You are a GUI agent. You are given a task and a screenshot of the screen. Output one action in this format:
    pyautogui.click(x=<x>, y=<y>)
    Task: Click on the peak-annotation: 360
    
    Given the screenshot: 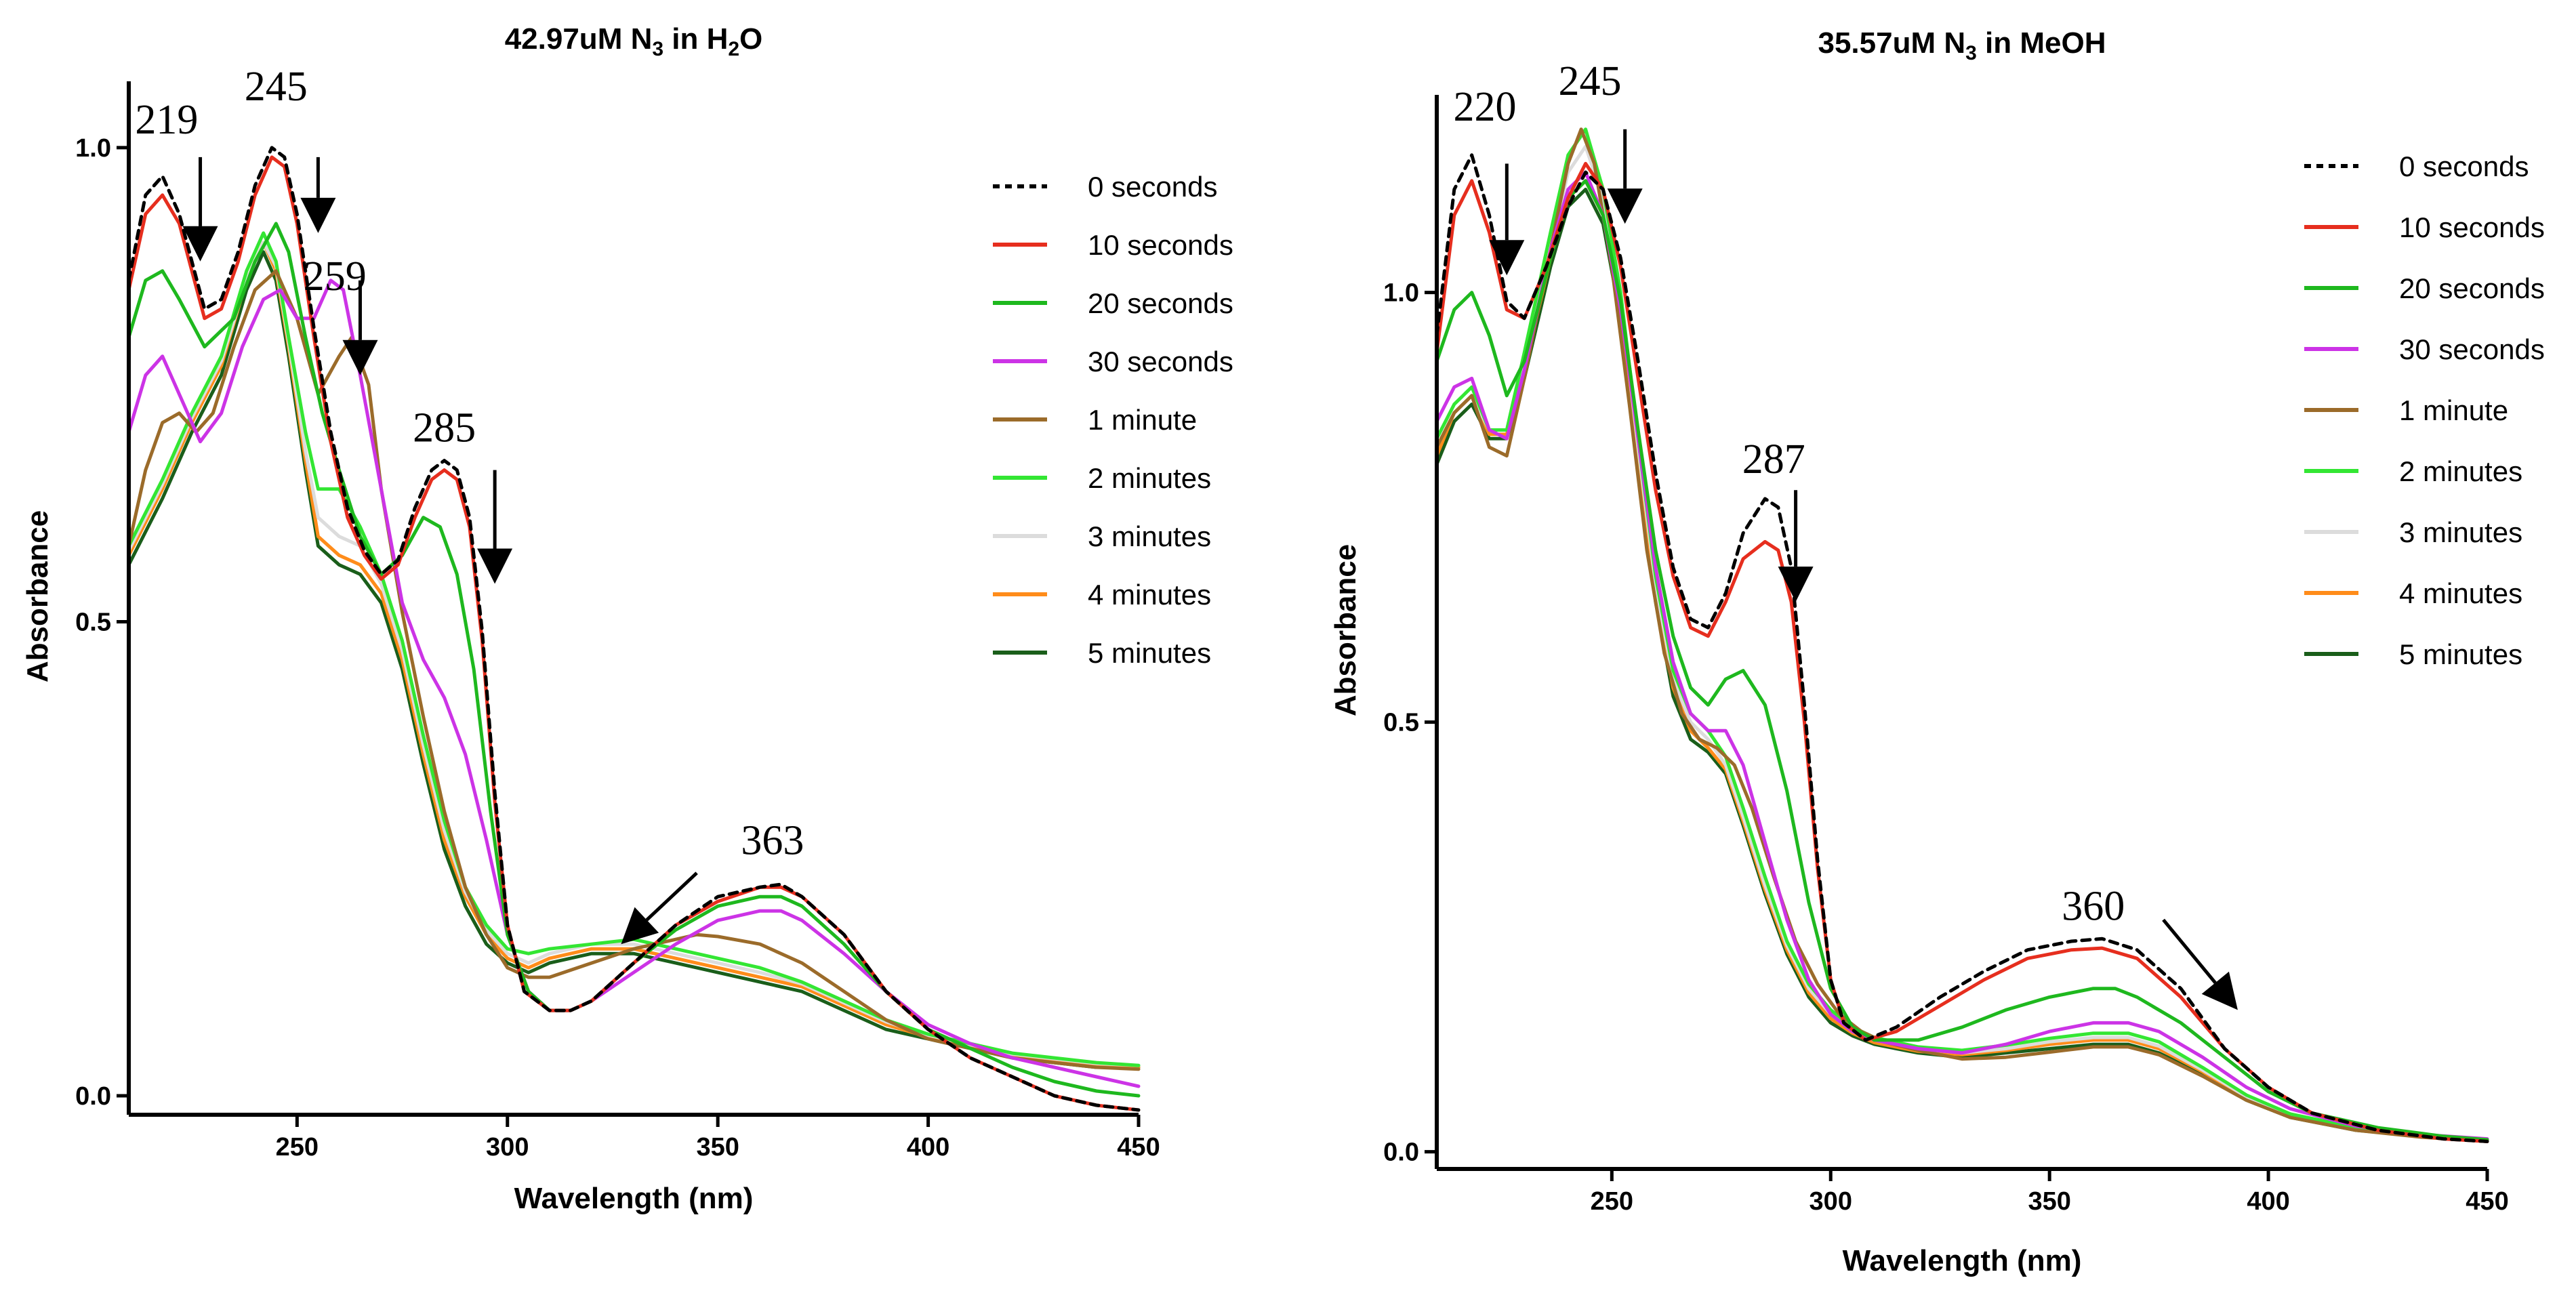 What is the action you would take?
    pyautogui.click(x=2093, y=906)
    